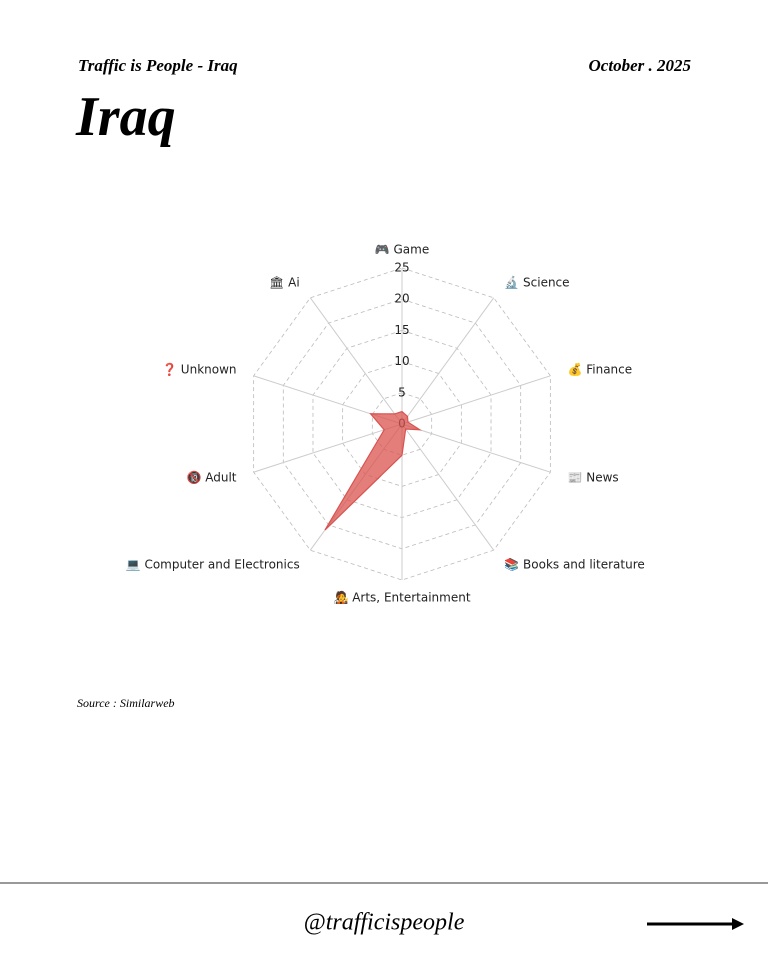 This screenshot has width=768, height=960. Describe the element at coordinates (599, 370) in the screenshot. I see `category-label: 💰 Finance` at that location.